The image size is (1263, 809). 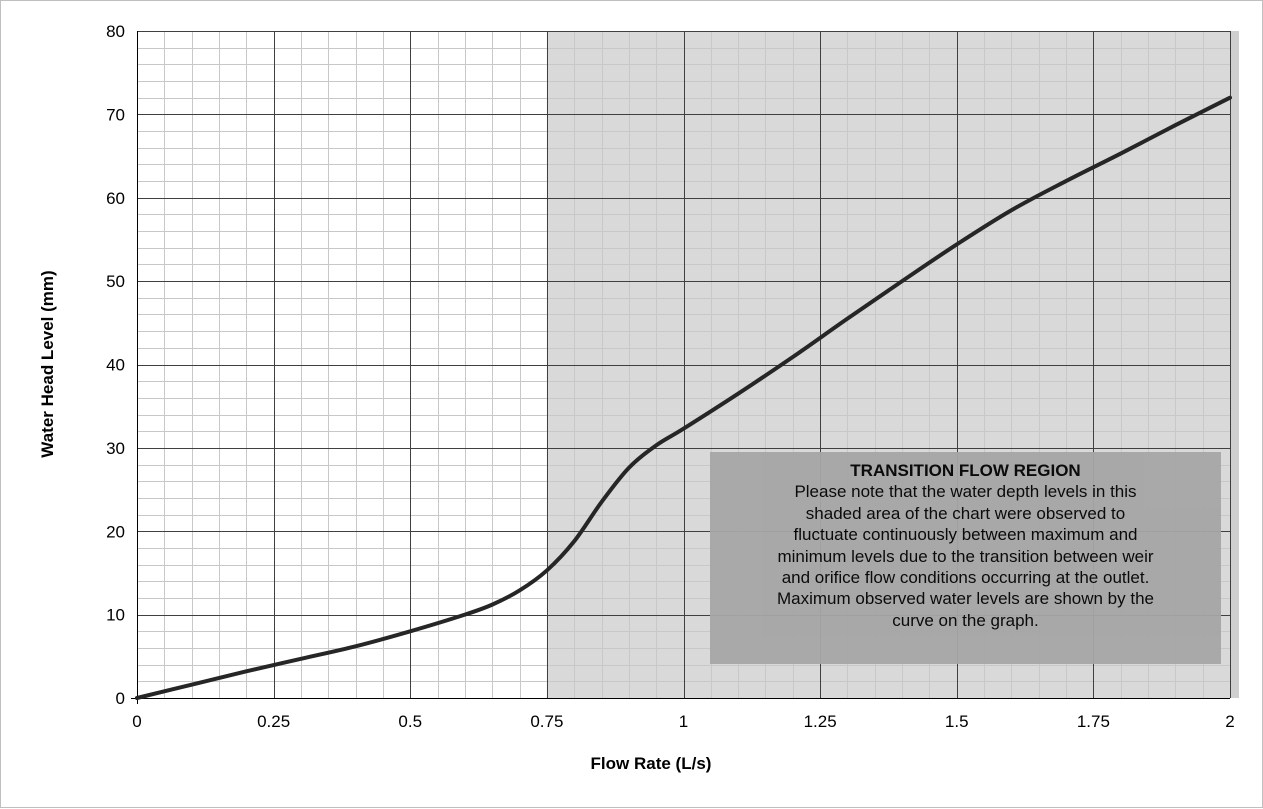 I want to click on x-tick-label: 0, so click(x=136, y=721).